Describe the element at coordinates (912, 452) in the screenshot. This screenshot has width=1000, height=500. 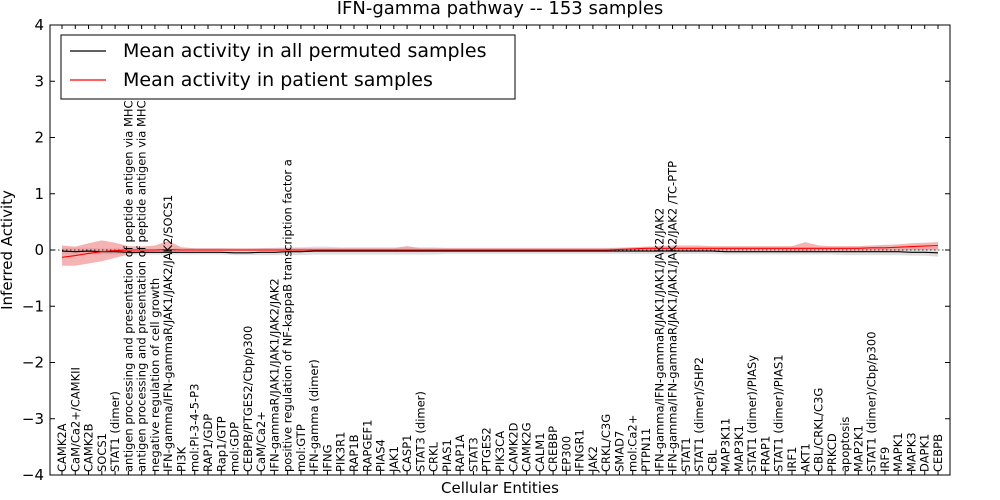
I see `entity-label: MAPK3` at that location.